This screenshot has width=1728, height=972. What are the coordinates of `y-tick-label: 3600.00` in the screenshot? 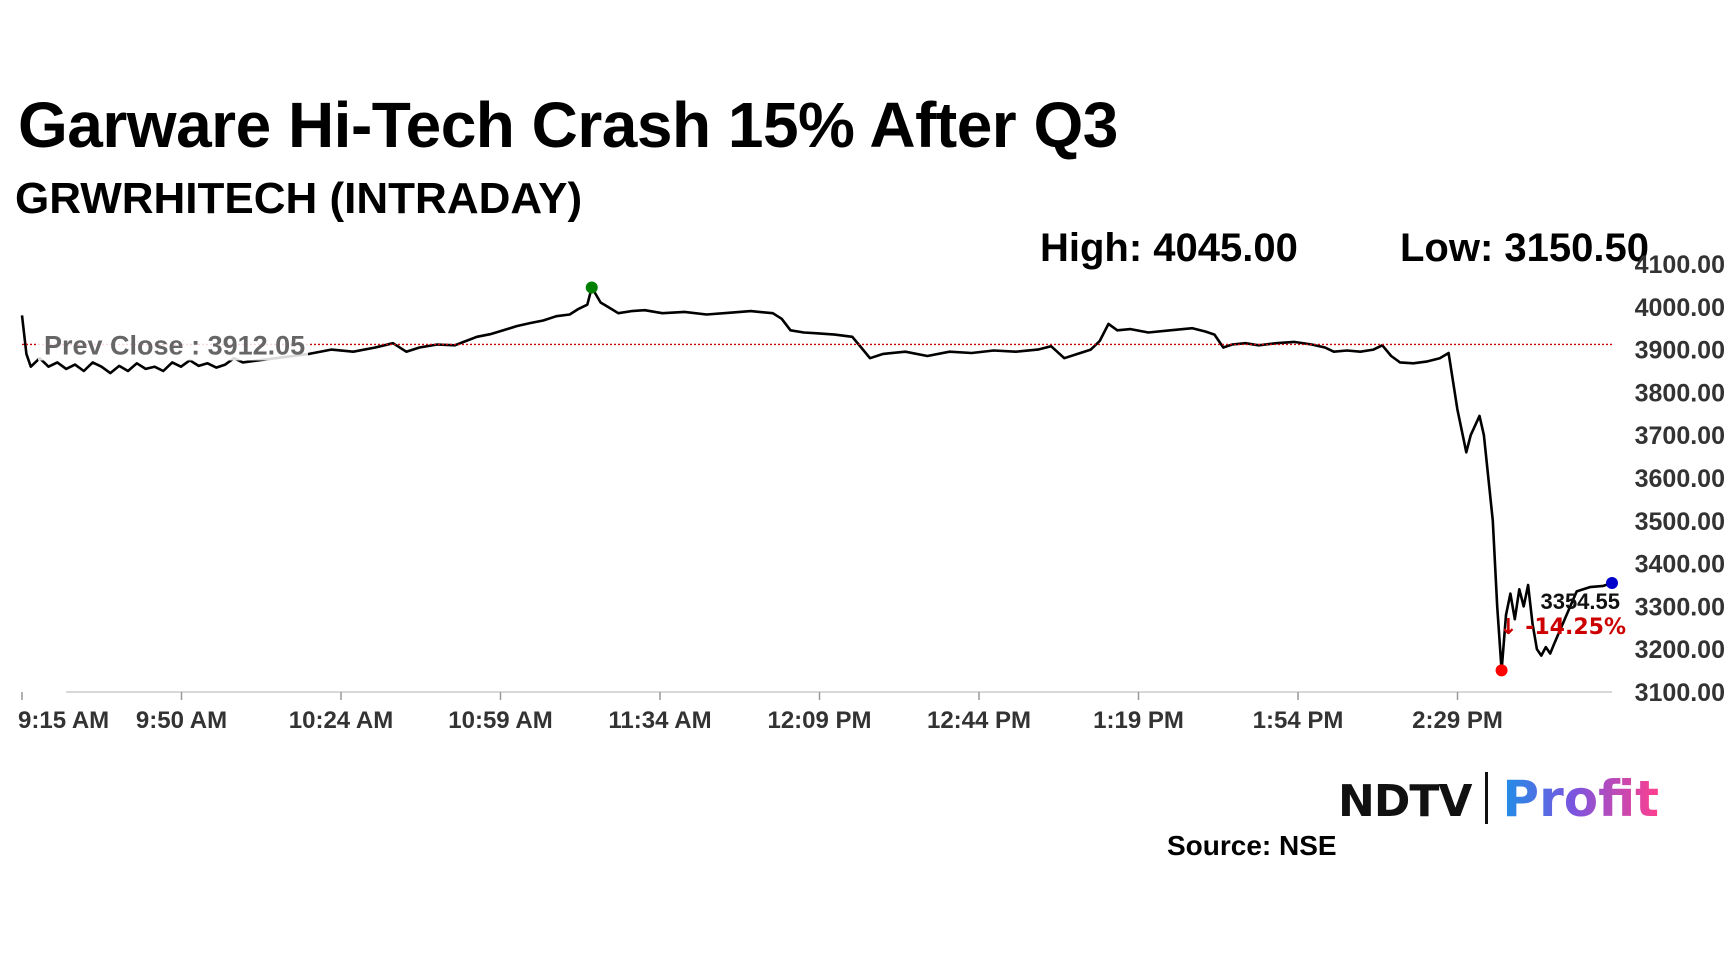 It's located at (1680, 479).